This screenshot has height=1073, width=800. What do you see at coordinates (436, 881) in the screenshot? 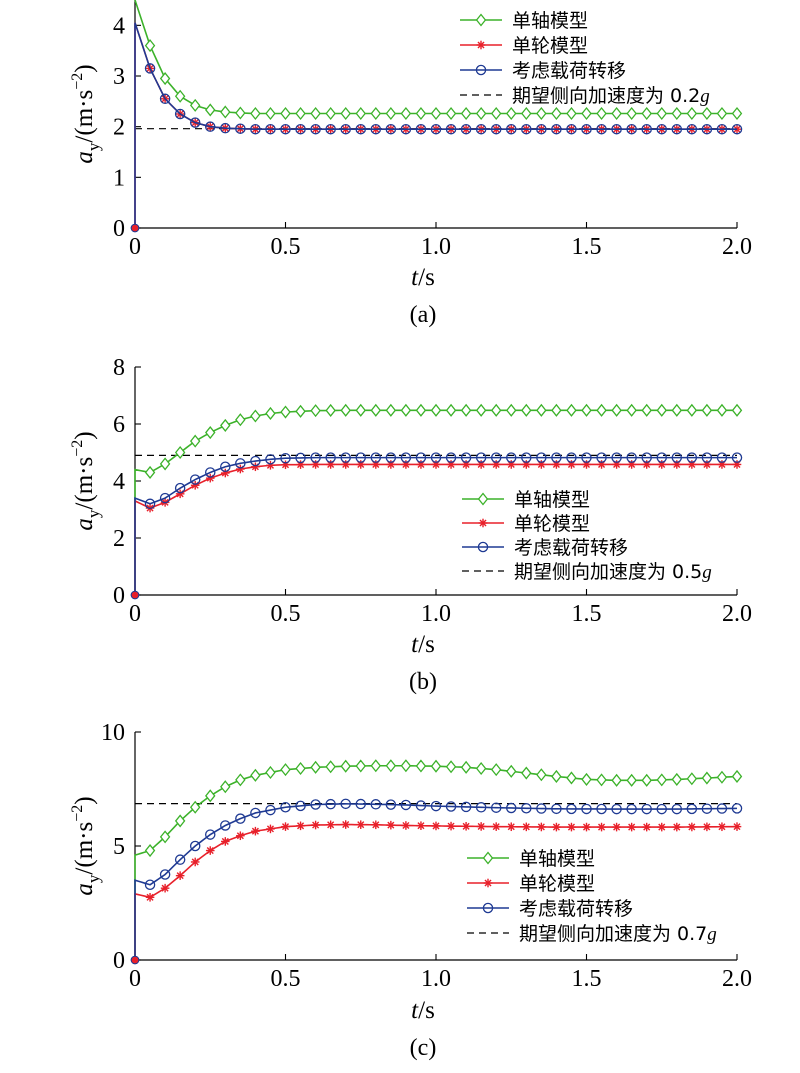
I see `series-load_transfer` at bounding box center [436, 881].